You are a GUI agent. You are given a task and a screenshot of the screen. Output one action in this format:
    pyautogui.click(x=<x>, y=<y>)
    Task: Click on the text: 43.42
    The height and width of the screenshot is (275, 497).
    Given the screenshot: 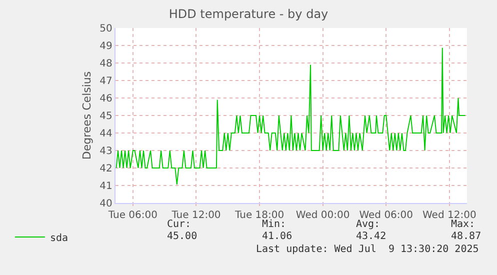 What is the action you would take?
    pyautogui.click(x=371, y=236)
    